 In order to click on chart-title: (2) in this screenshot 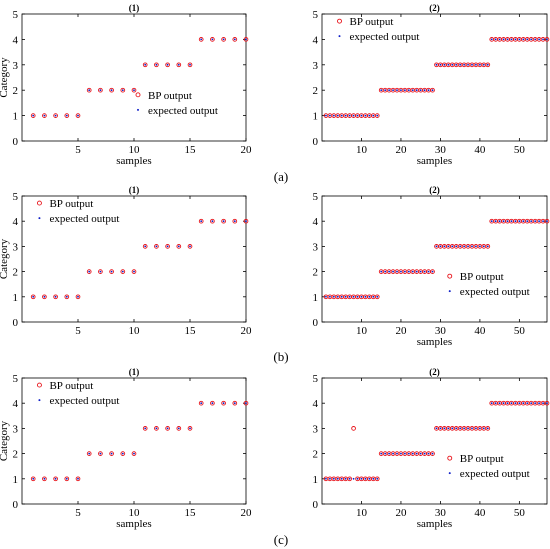, I will do `click(434, 372)`.